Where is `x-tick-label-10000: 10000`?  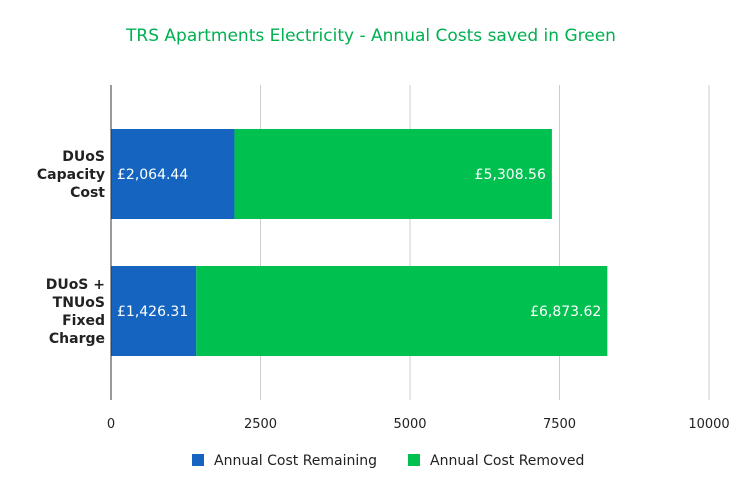
x-tick-label-10000: 10000 is located at coordinates (708, 424).